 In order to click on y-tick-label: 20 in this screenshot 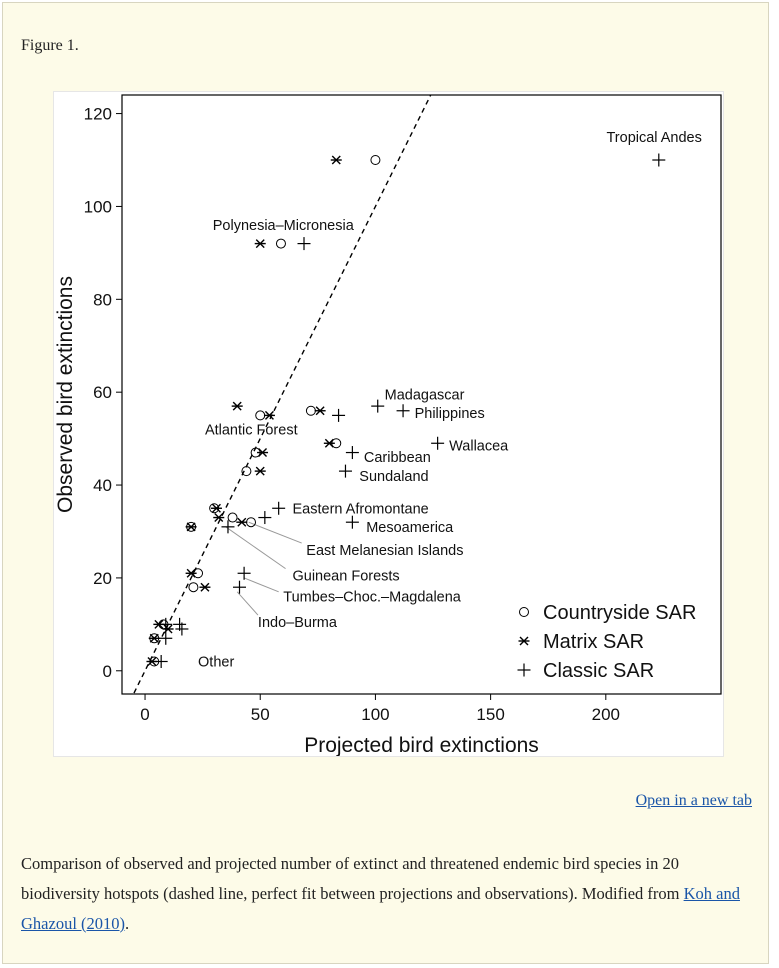, I will do `click(102, 578)`.